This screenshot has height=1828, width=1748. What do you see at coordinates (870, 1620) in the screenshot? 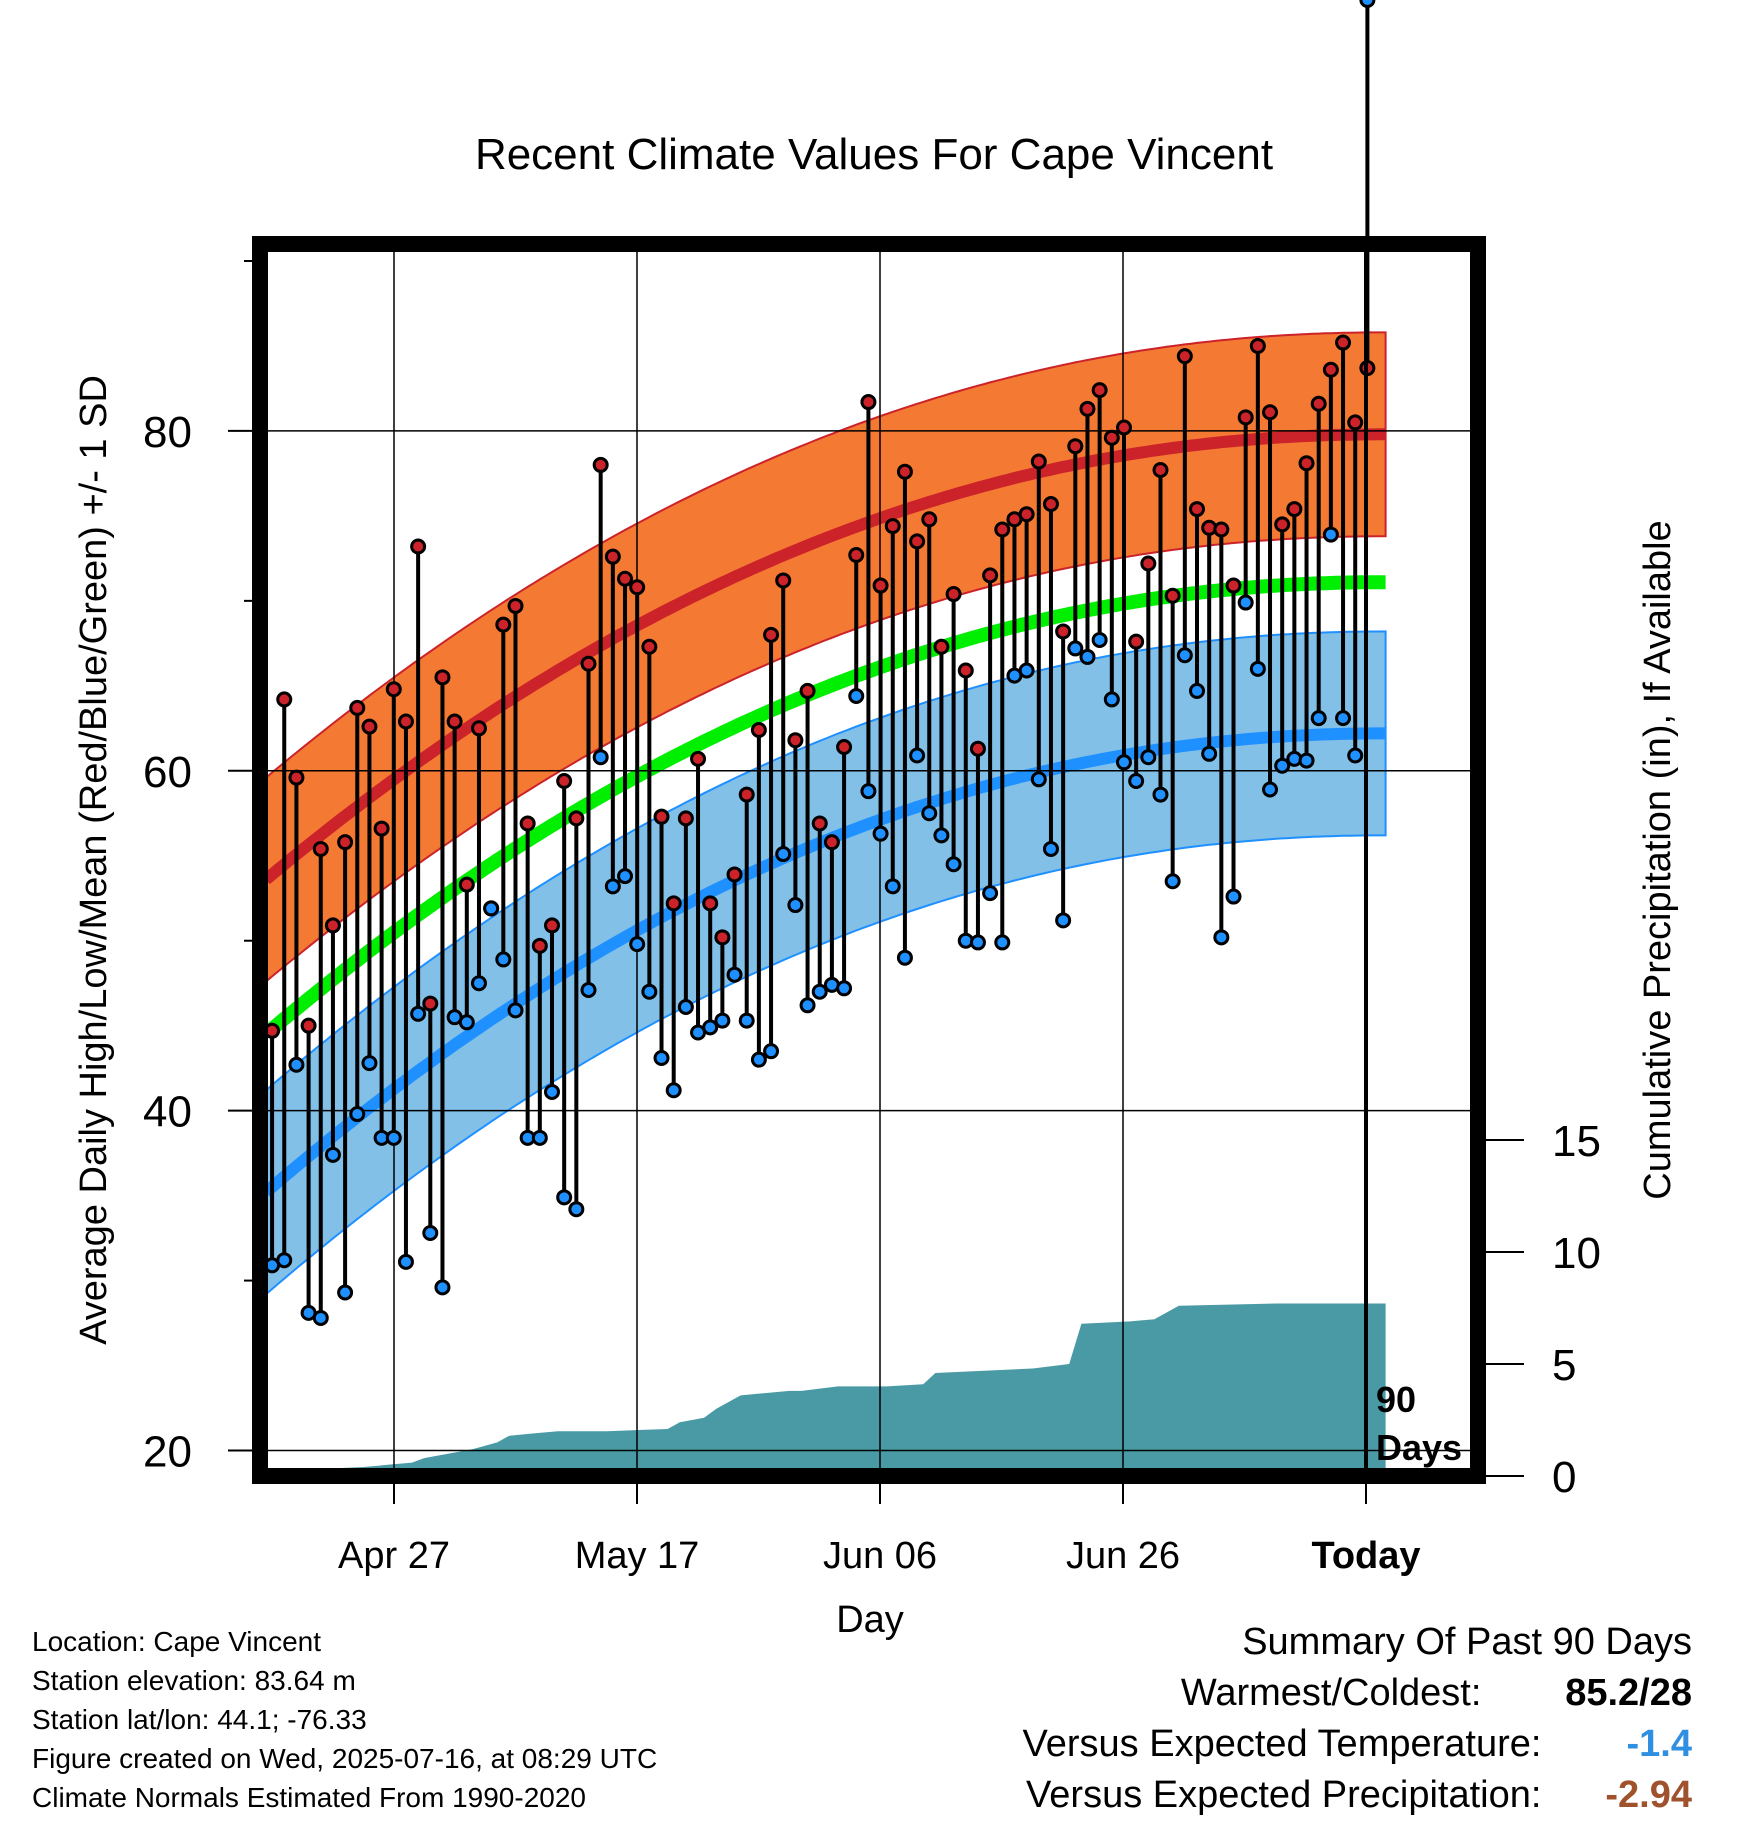
I see `x-axis-title: Day` at bounding box center [870, 1620].